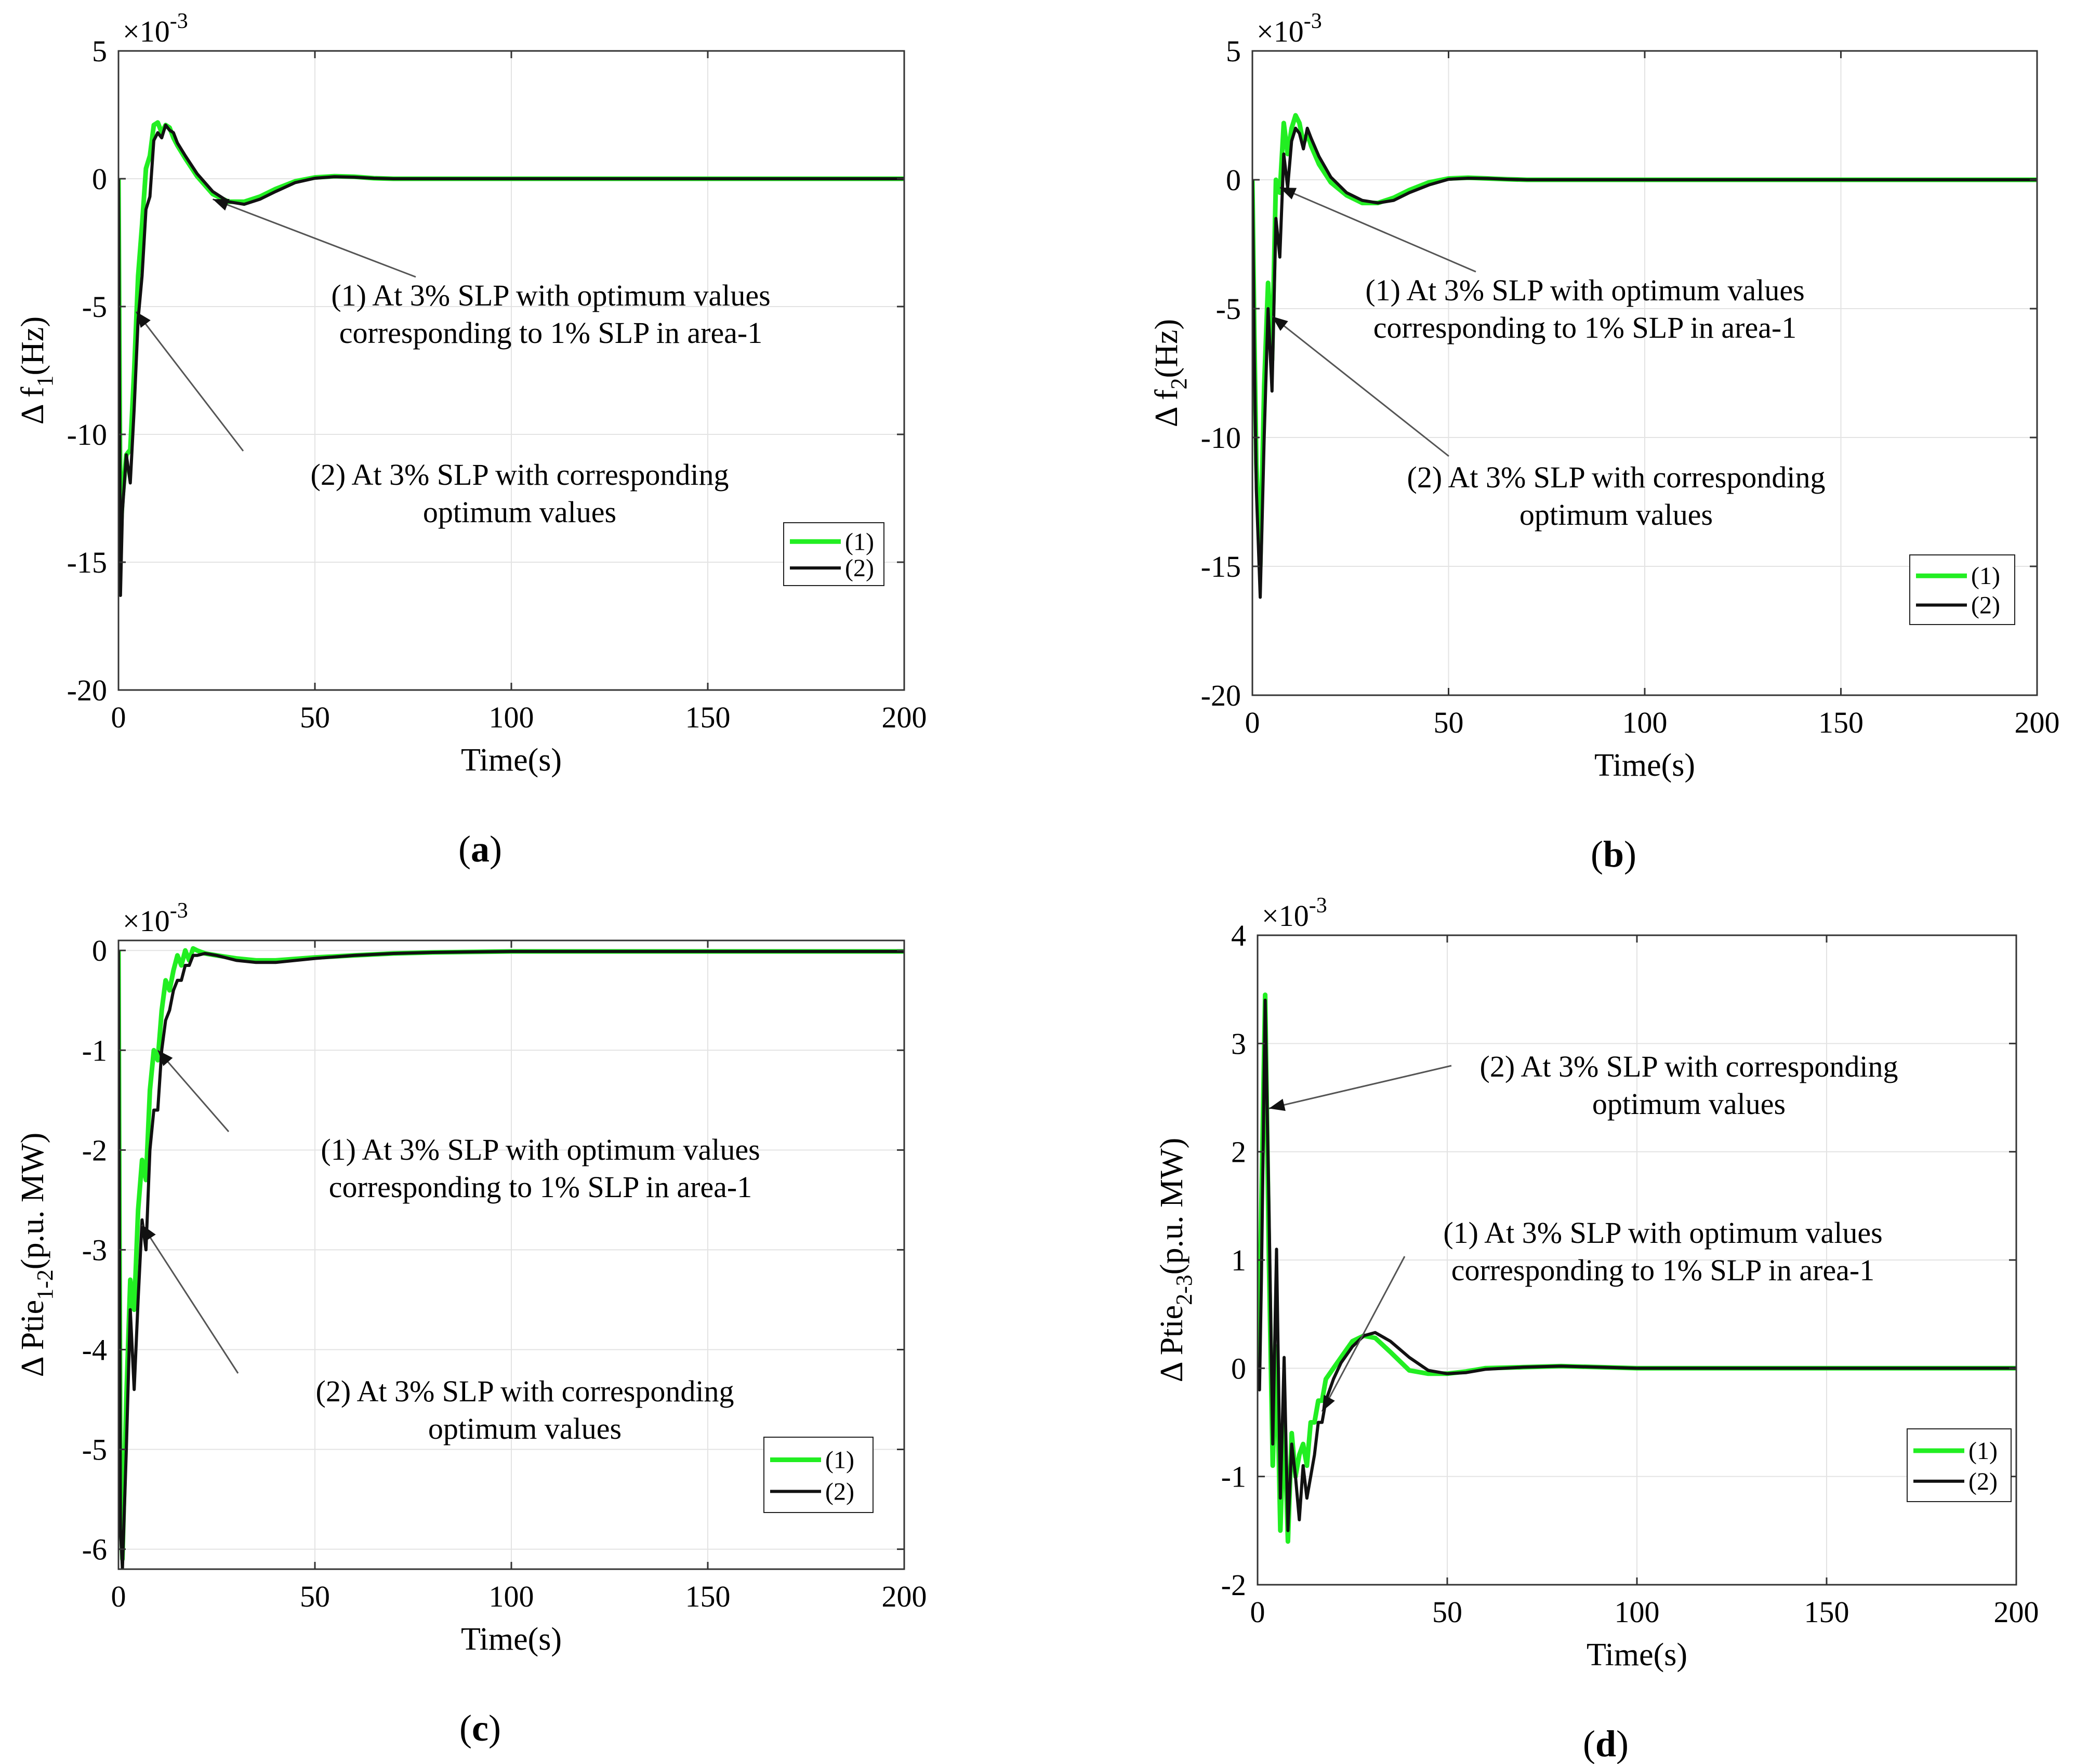 The image size is (2075, 1764). I want to click on y-label-subscript: 2-3, so click(1184, 1290).